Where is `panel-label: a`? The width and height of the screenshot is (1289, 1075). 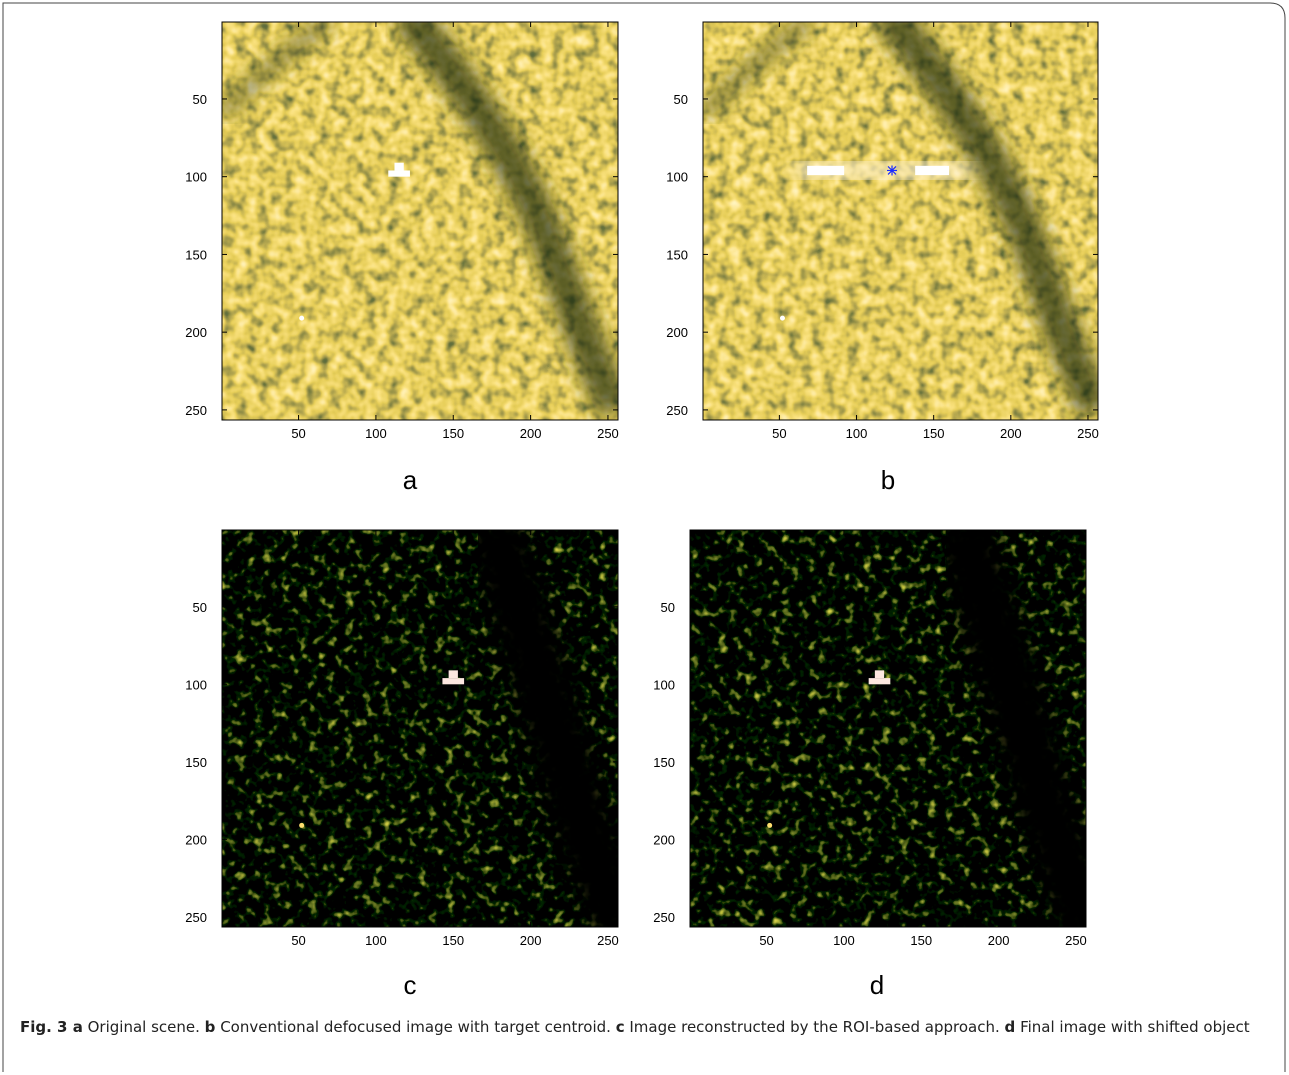
panel-label: a is located at coordinates (410, 480).